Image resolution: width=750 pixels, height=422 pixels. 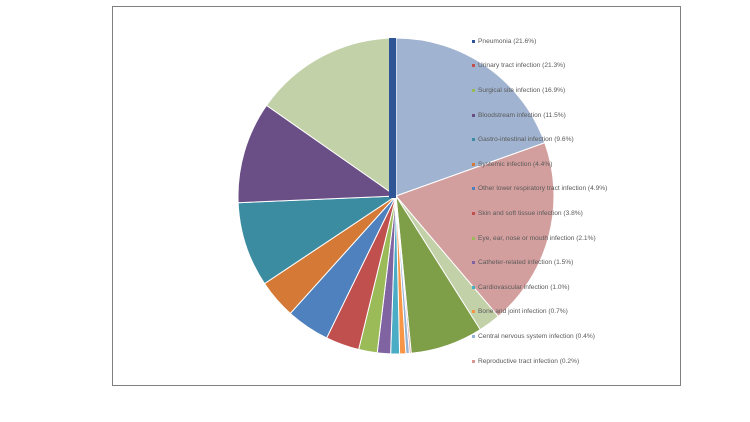 What do you see at coordinates (522, 90) in the screenshot?
I see `legend-label: Surgical site infection (16.9%)` at bounding box center [522, 90].